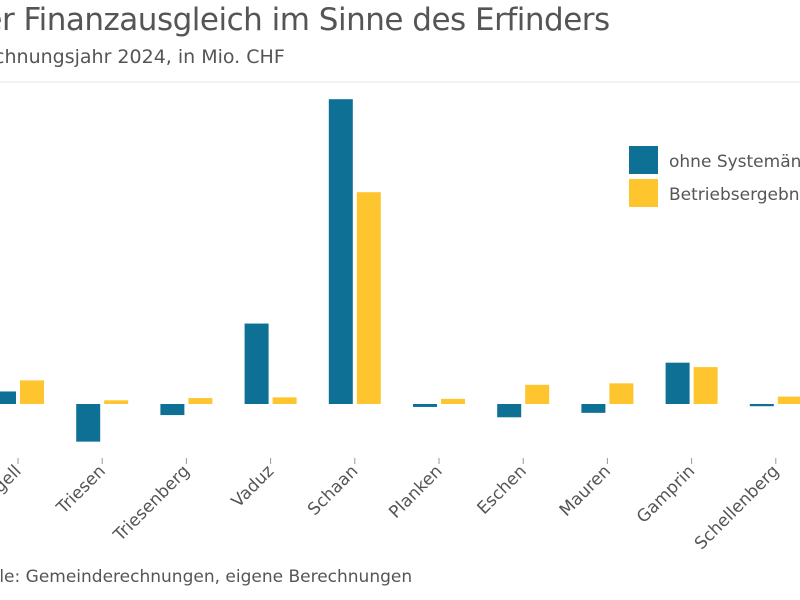 The width and height of the screenshot is (800, 600). Describe the element at coordinates (501, 489) in the screenshot. I see `x-tick-label: Eschen` at that location.